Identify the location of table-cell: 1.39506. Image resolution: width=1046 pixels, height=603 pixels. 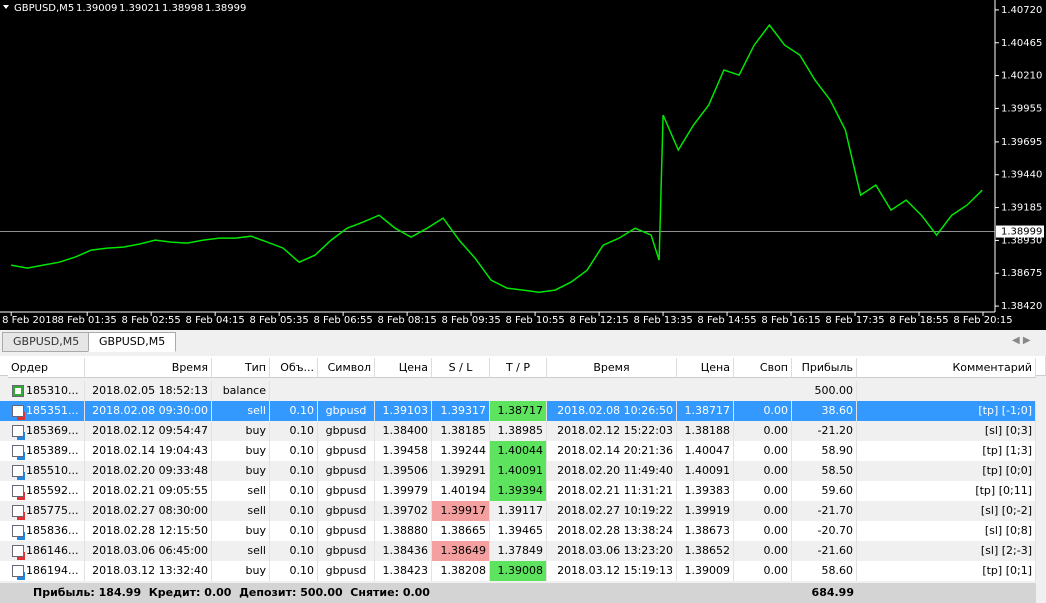
(403, 471).